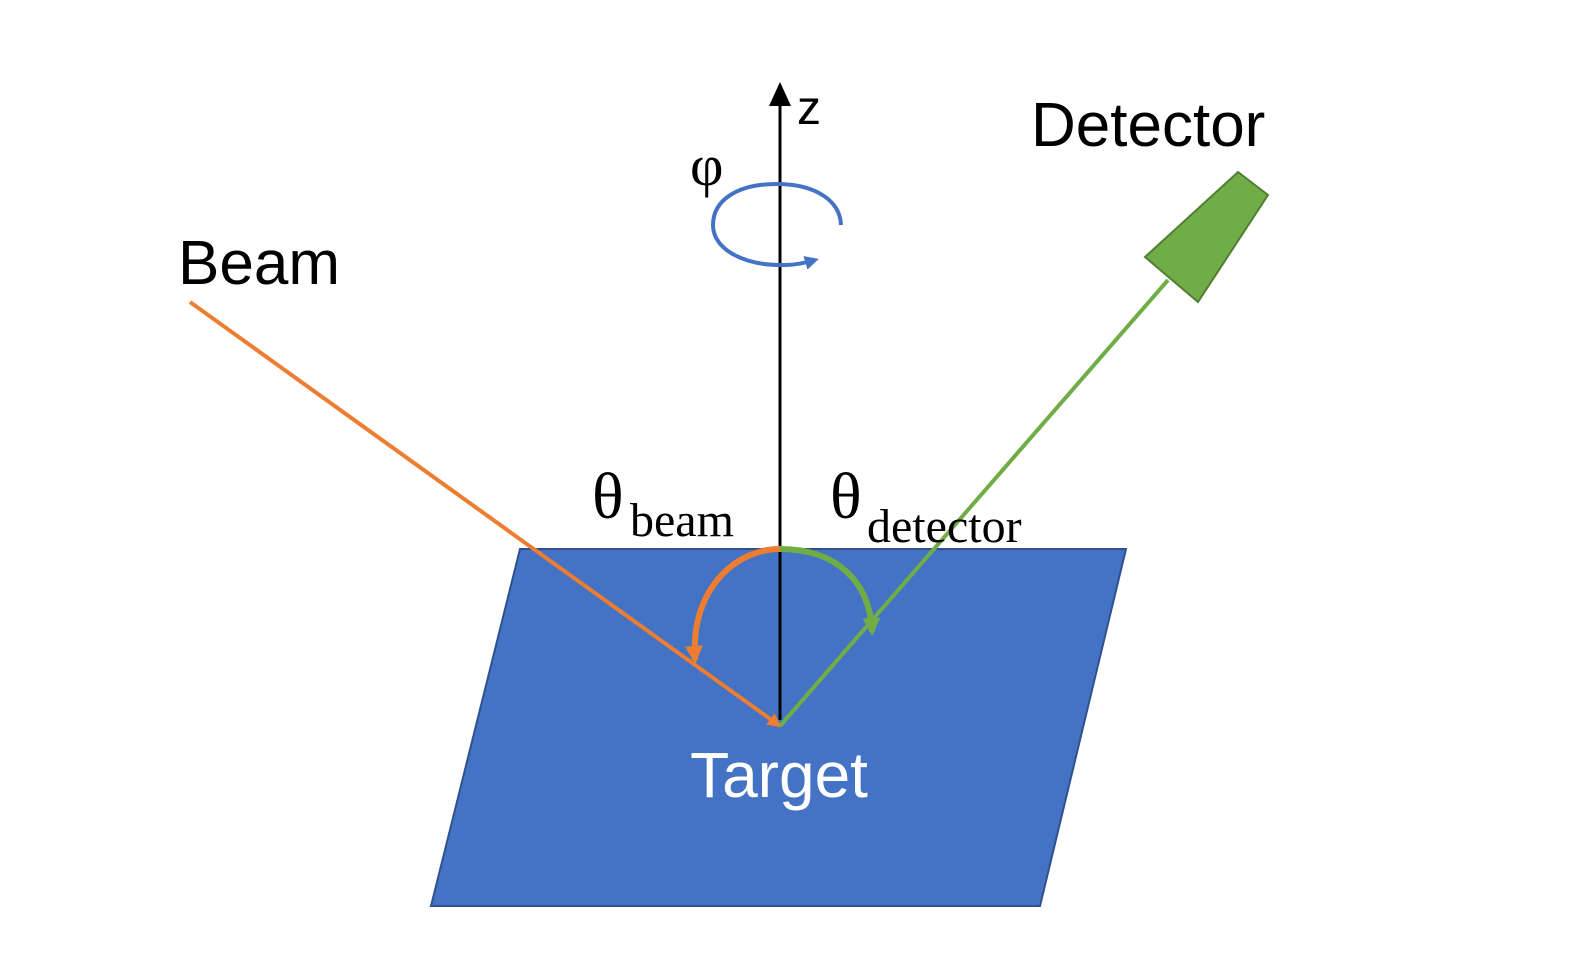 The height and width of the screenshot is (968, 1594). What do you see at coordinates (809, 108) in the screenshot?
I see `z-axis-label: z` at bounding box center [809, 108].